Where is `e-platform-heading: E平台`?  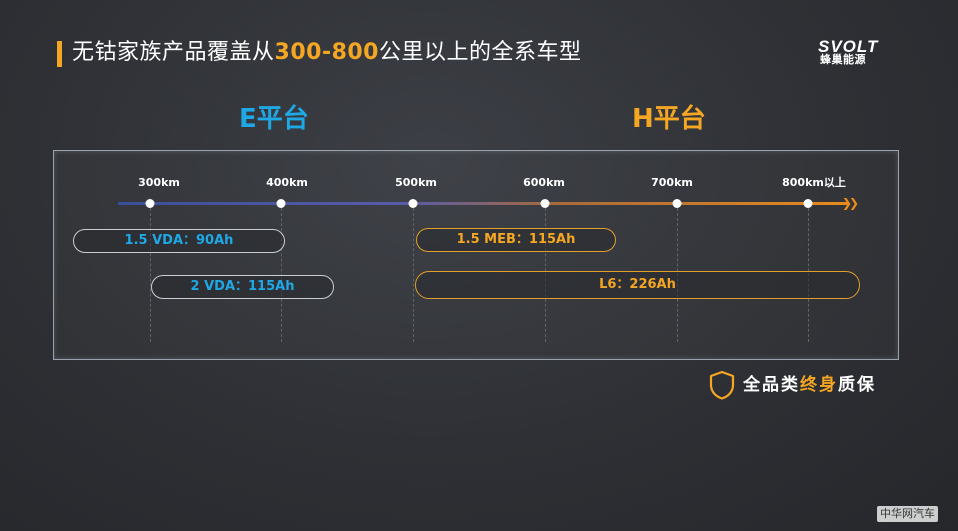
e-platform-heading: E平台 is located at coordinates (274, 119).